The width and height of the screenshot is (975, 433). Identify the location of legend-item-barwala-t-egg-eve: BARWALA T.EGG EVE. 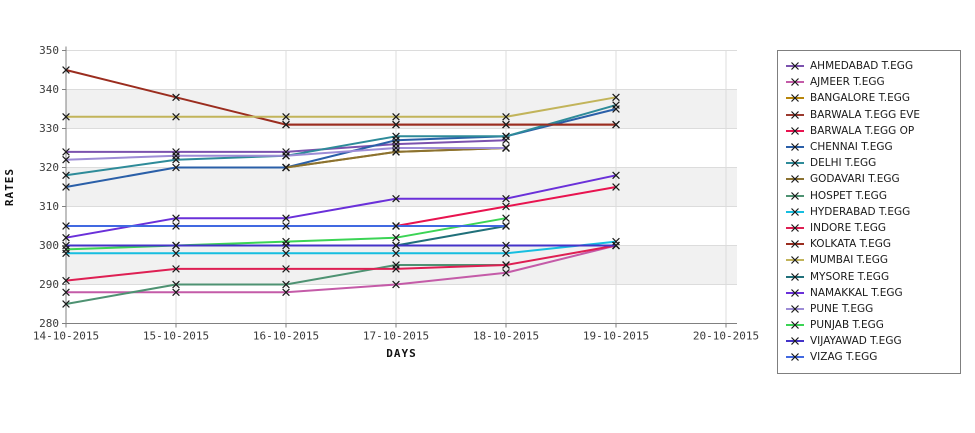
(869, 115).